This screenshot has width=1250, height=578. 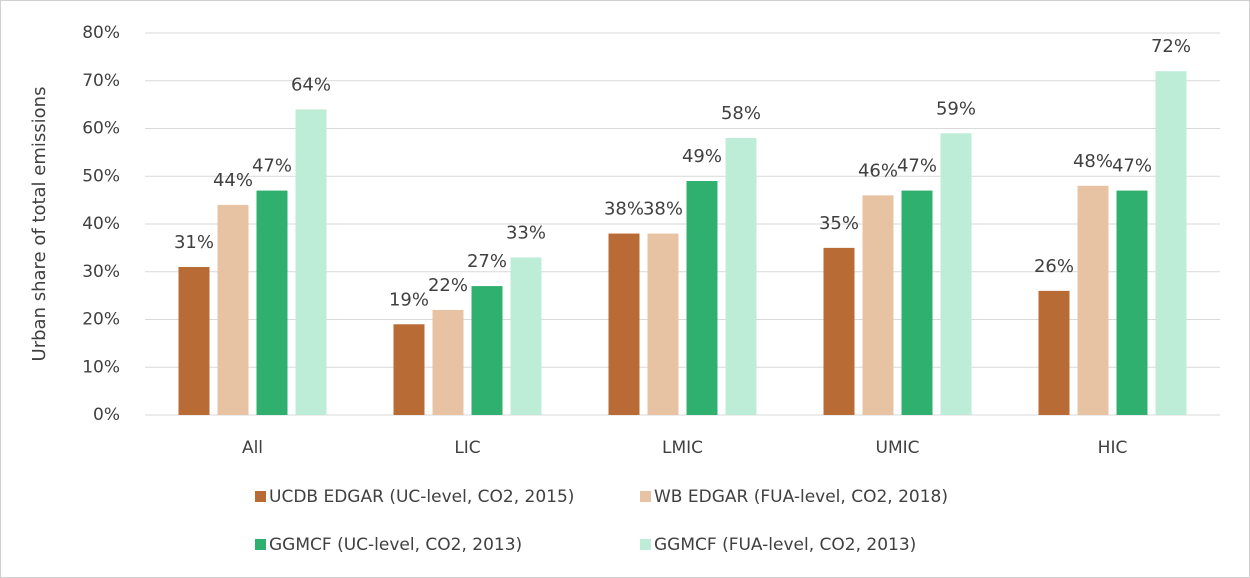 I want to click on y-tick-label: 70%, so click(x=101, y=81).